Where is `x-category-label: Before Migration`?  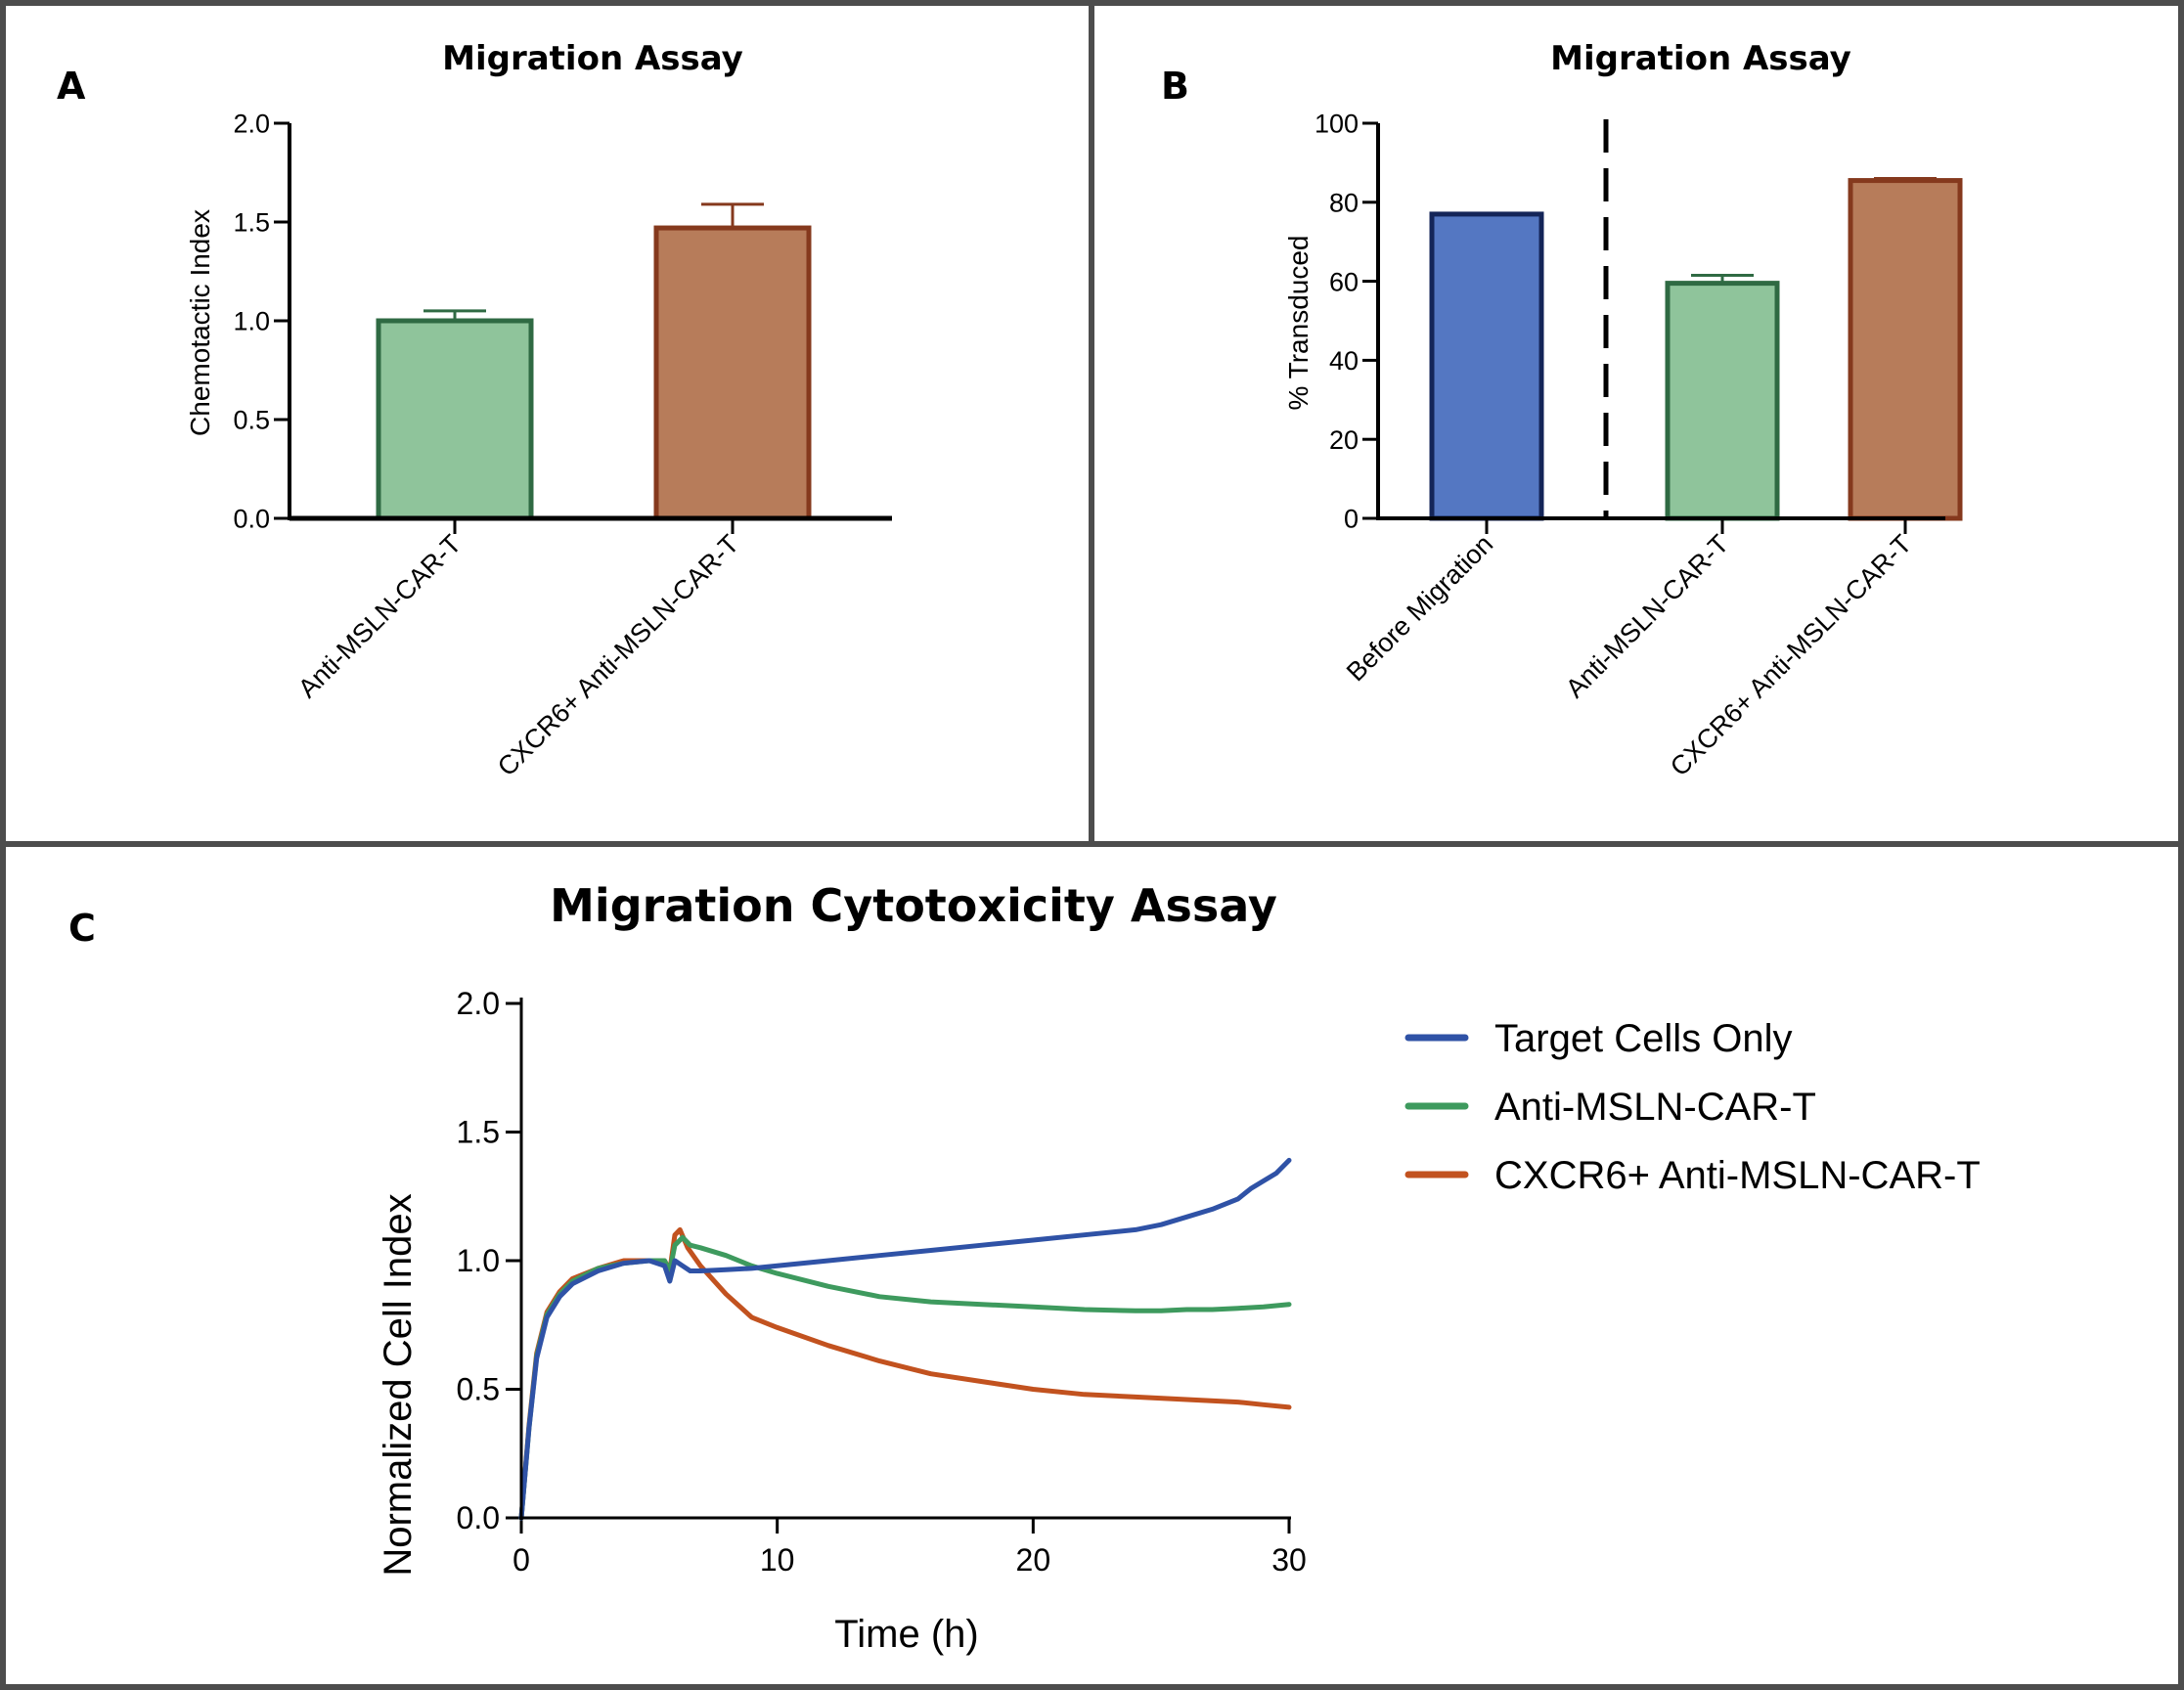 x-category-label: Before Migration is located at coordinates (1419, 608).